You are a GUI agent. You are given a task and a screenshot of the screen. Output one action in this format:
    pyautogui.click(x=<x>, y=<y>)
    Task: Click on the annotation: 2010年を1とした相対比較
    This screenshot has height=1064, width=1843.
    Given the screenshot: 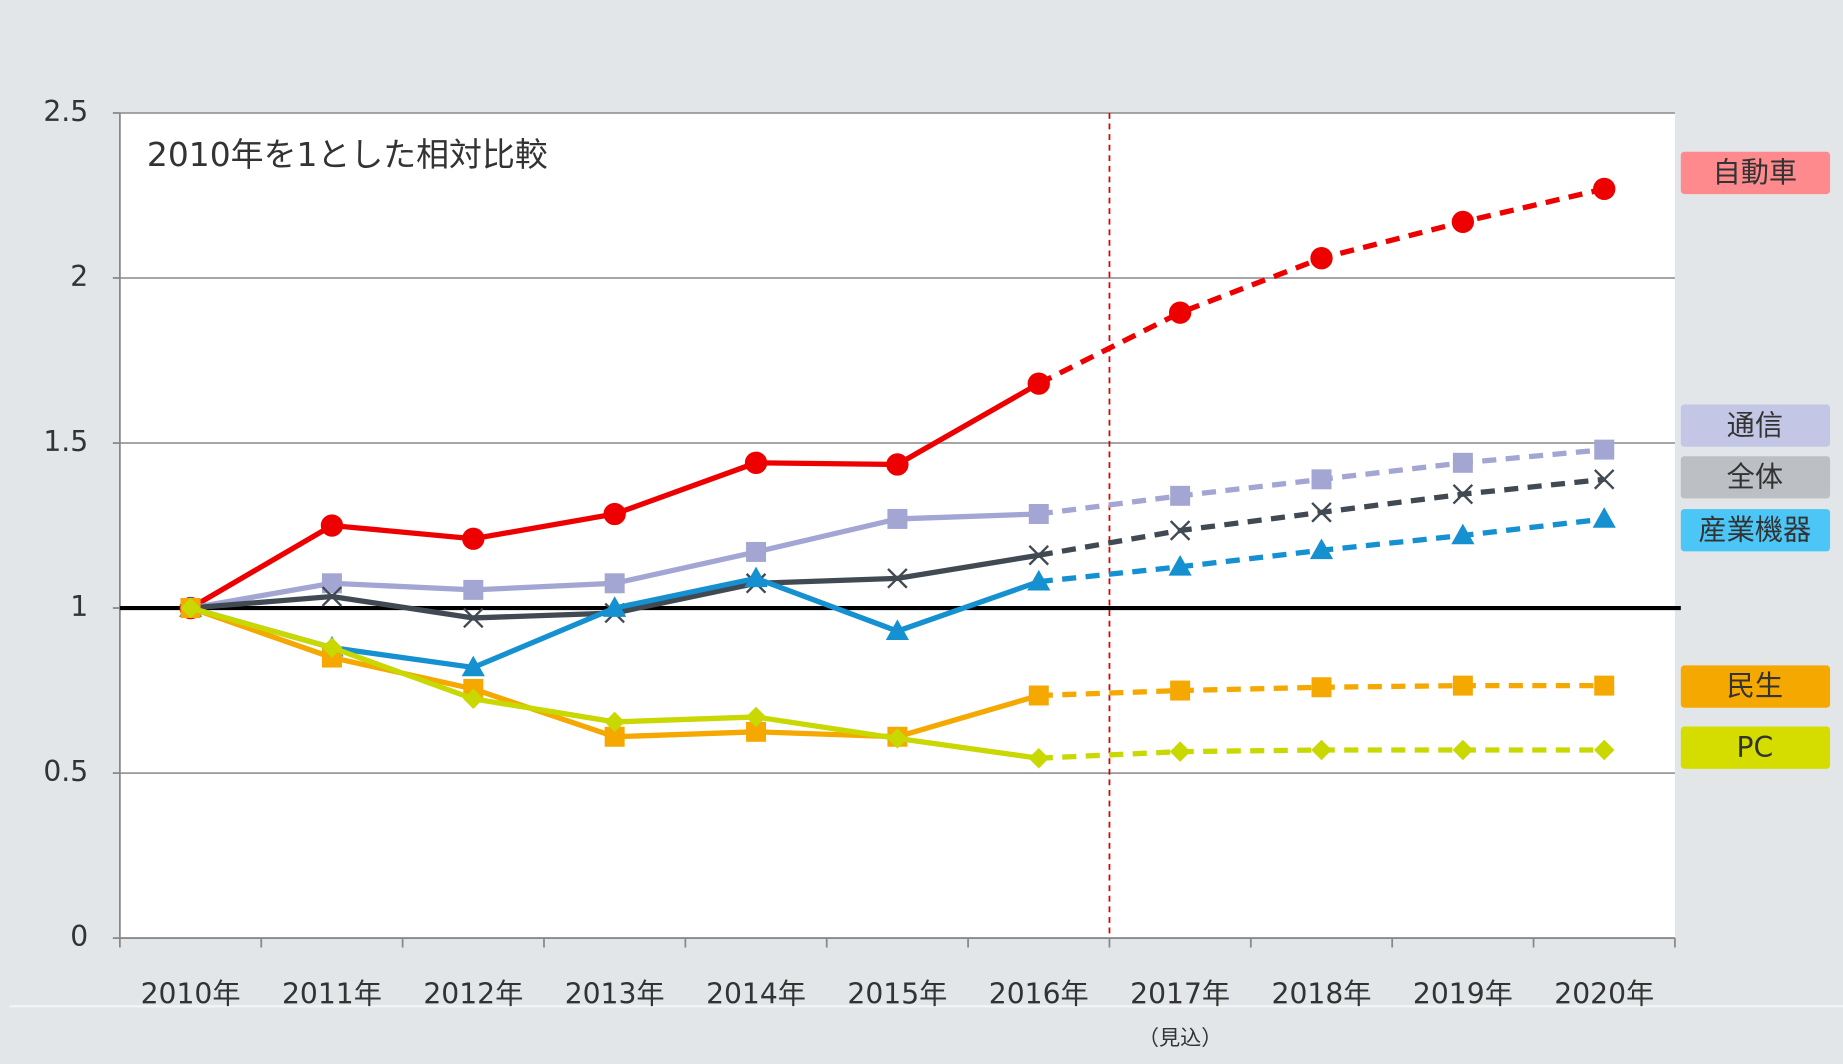 What is the action you would take?
    pyautogui.click(x=347, y=154)
    